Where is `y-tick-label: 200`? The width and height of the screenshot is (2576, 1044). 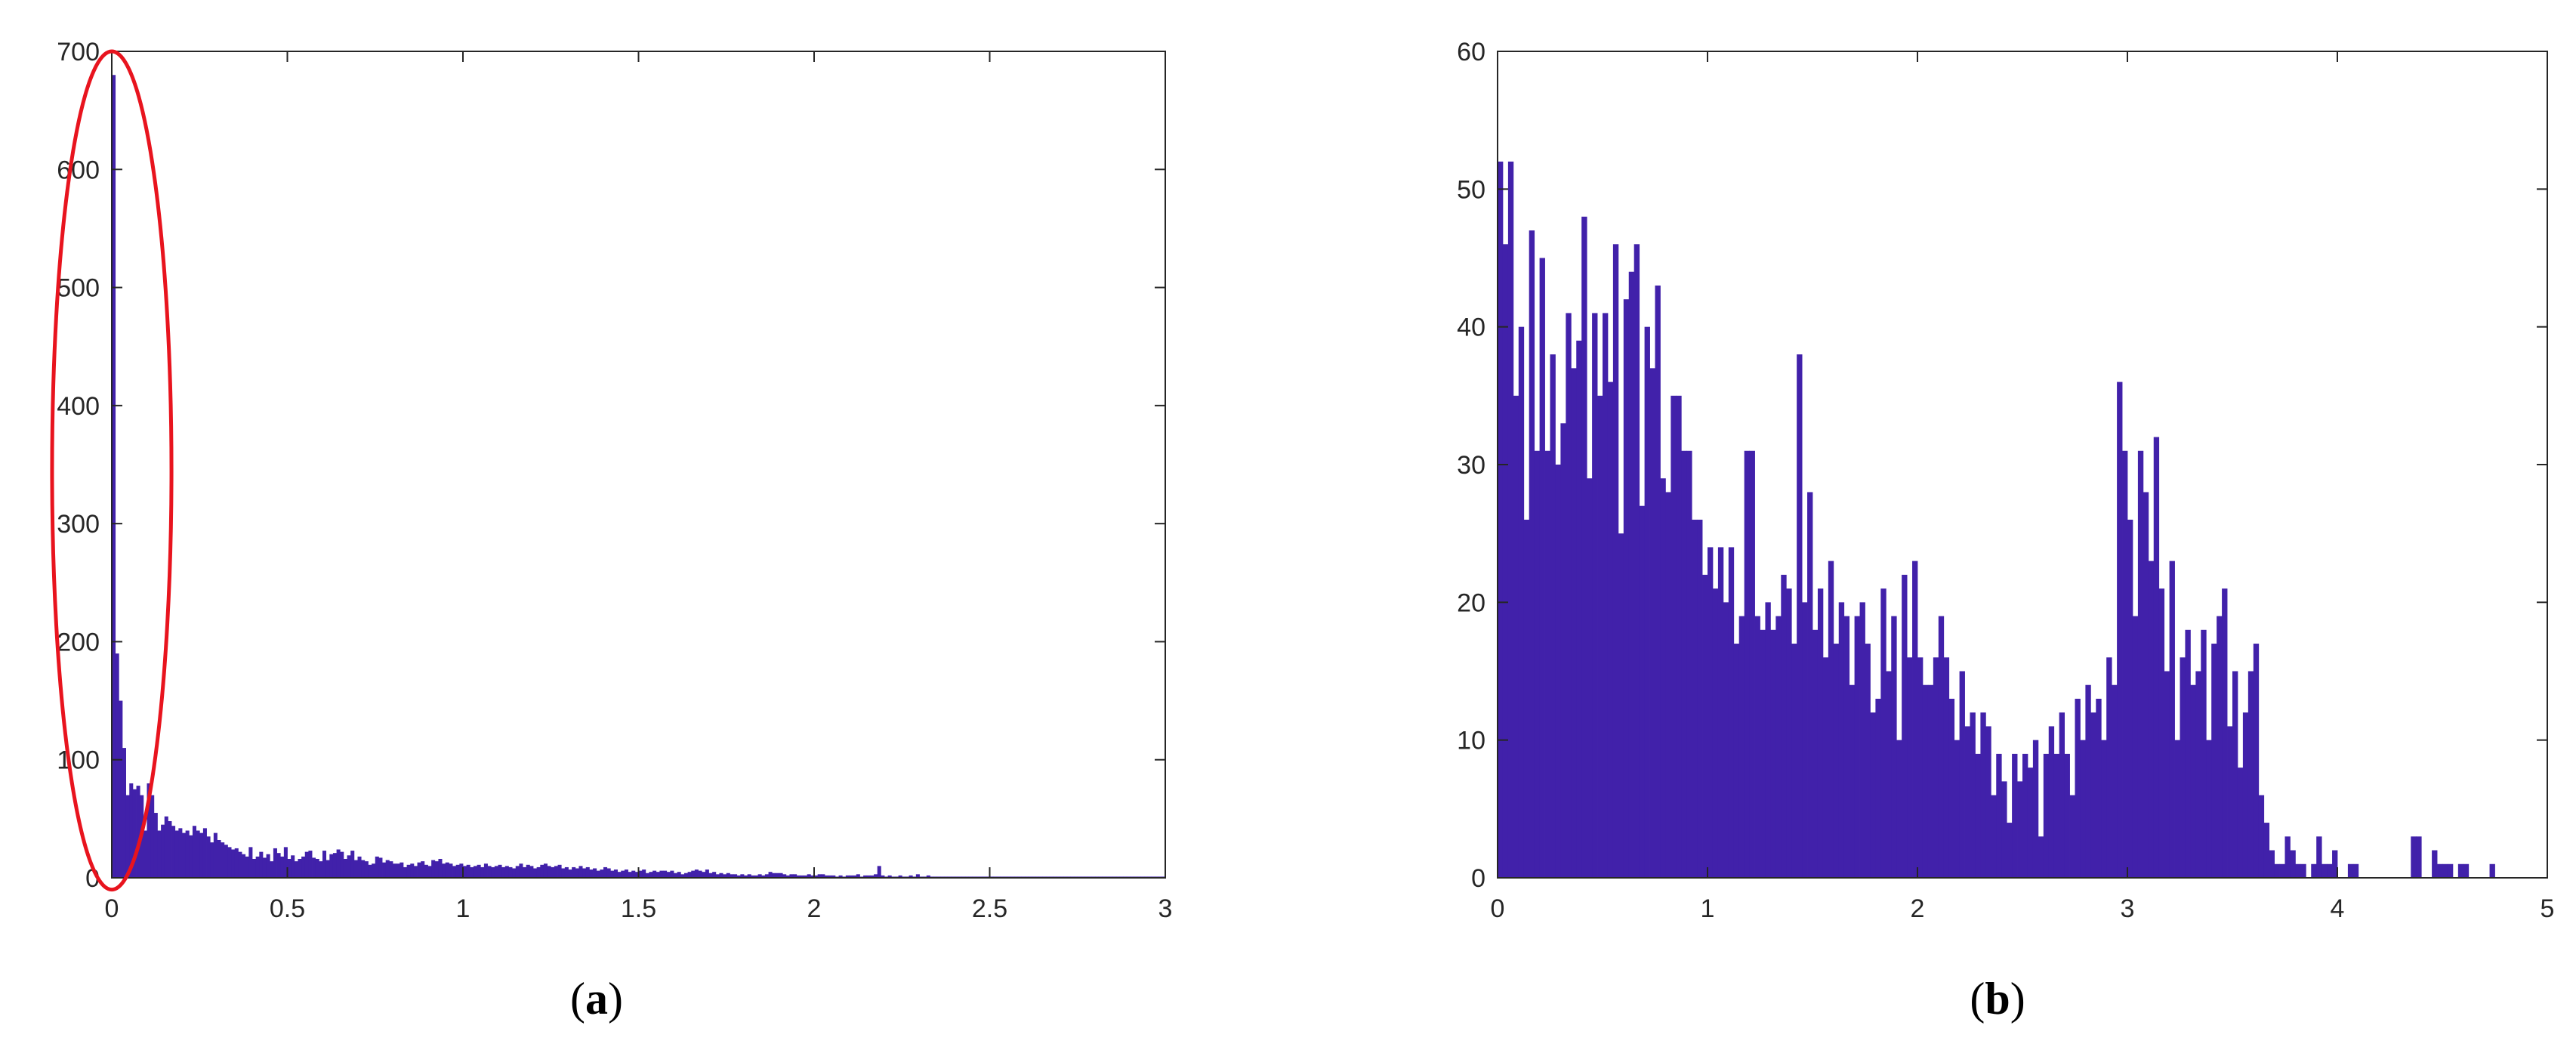 y-tick-label: 200 is located at coordinates (78, 642).